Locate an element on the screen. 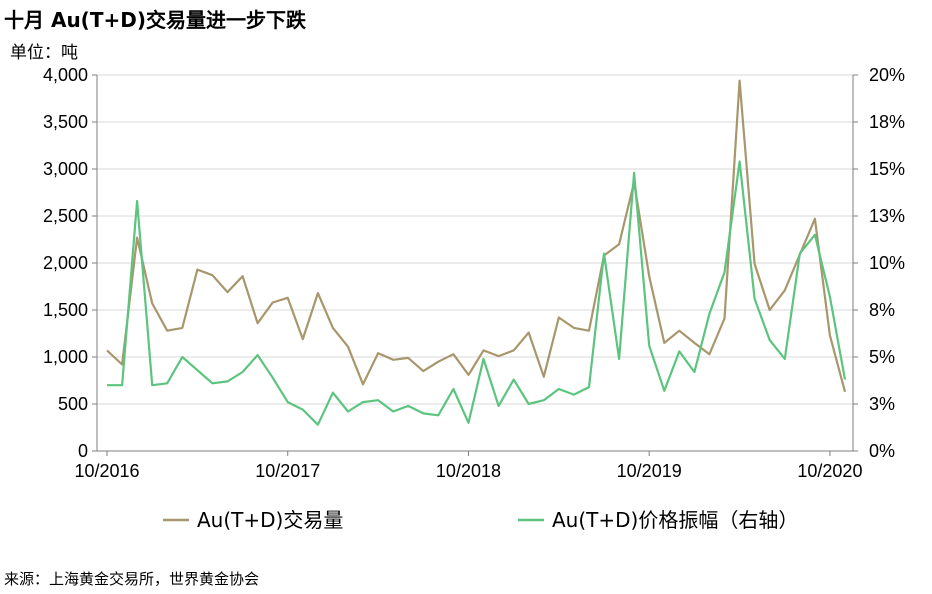  y-right-tick-label: 15% is located at coordinates (887, 169).